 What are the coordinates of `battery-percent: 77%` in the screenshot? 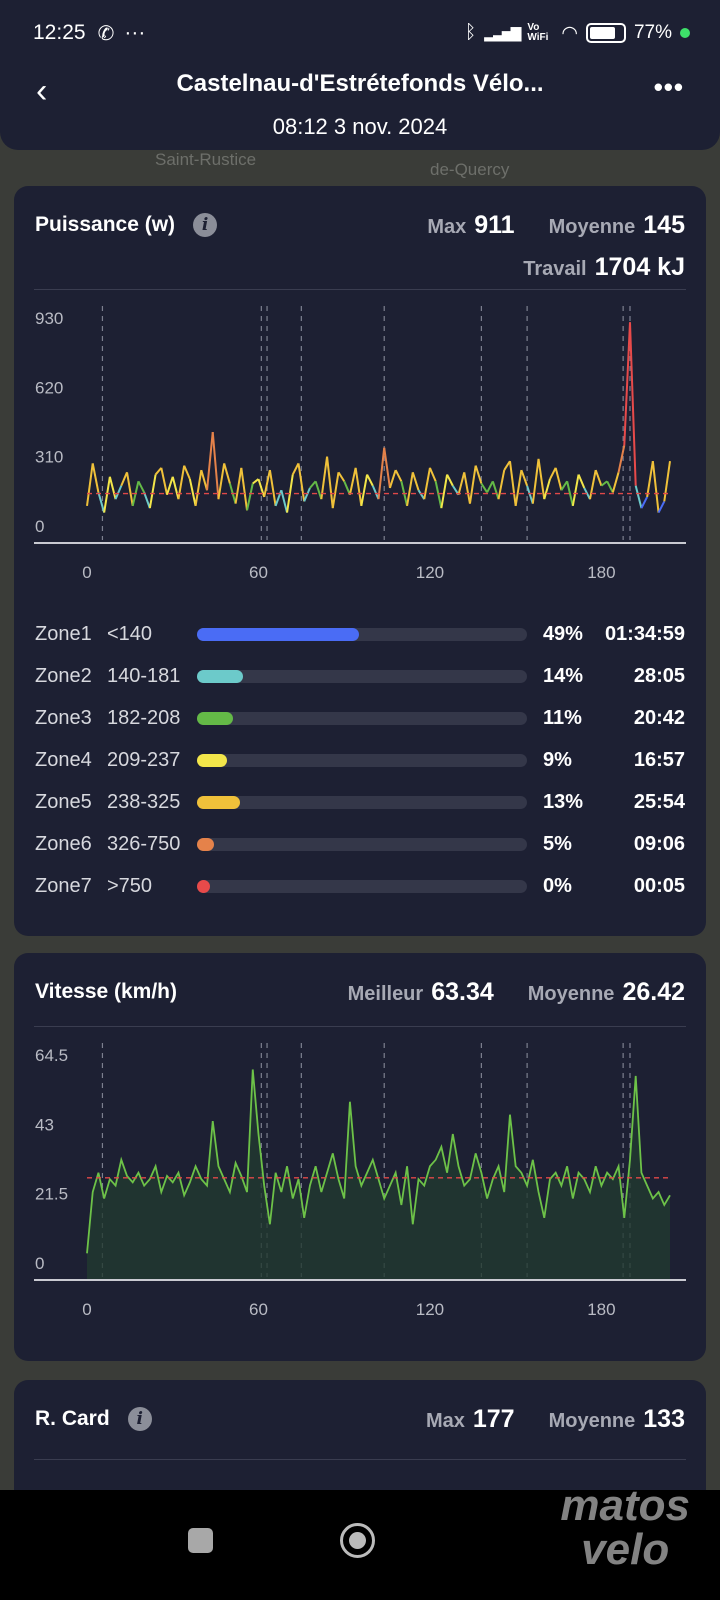 It's located at (652, 32).